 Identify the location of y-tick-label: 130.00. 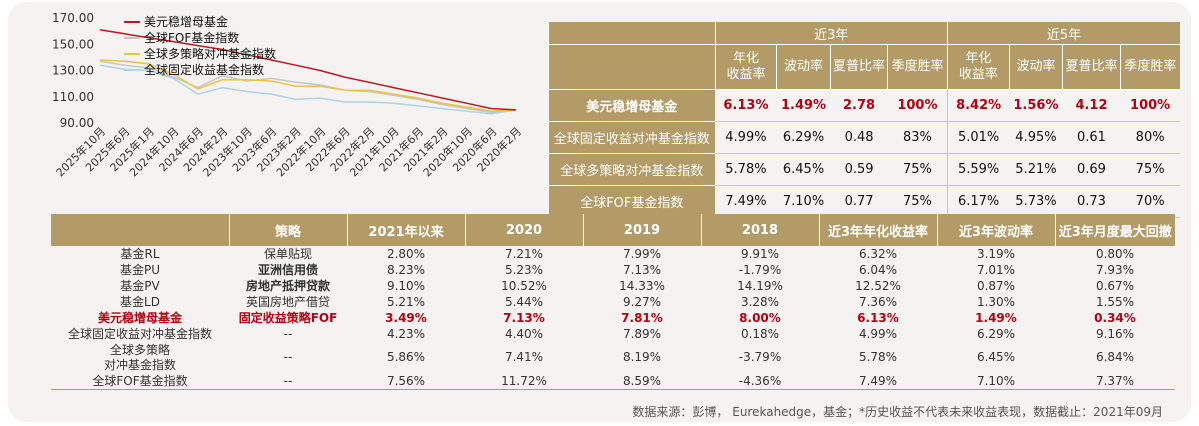
(73, 71).